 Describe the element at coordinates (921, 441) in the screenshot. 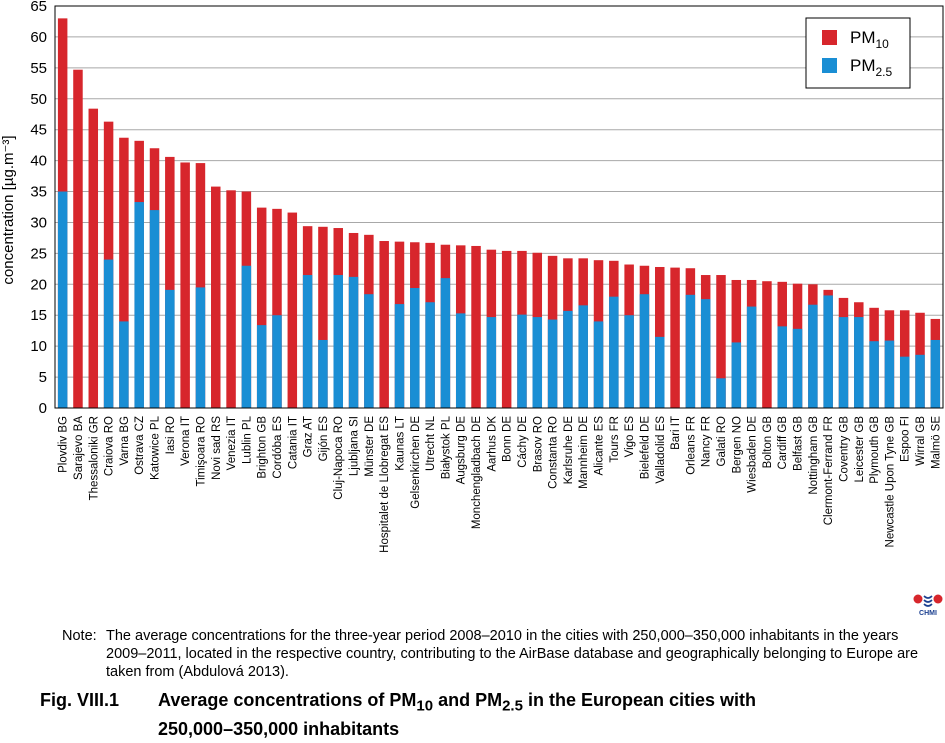

I see `x-tick-label: Wirral GB` at that location.